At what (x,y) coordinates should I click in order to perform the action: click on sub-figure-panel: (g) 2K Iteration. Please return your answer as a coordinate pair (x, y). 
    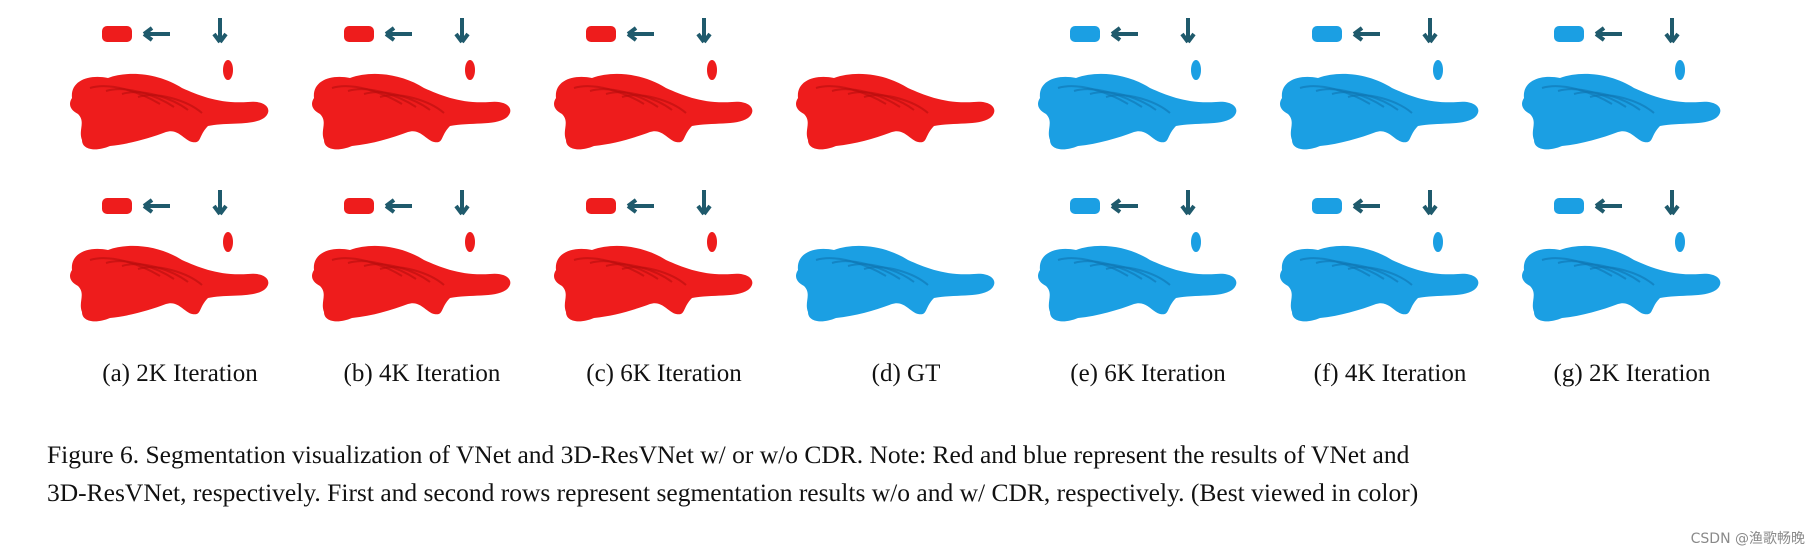
    Looking at the image, I should click on (1632, 200).